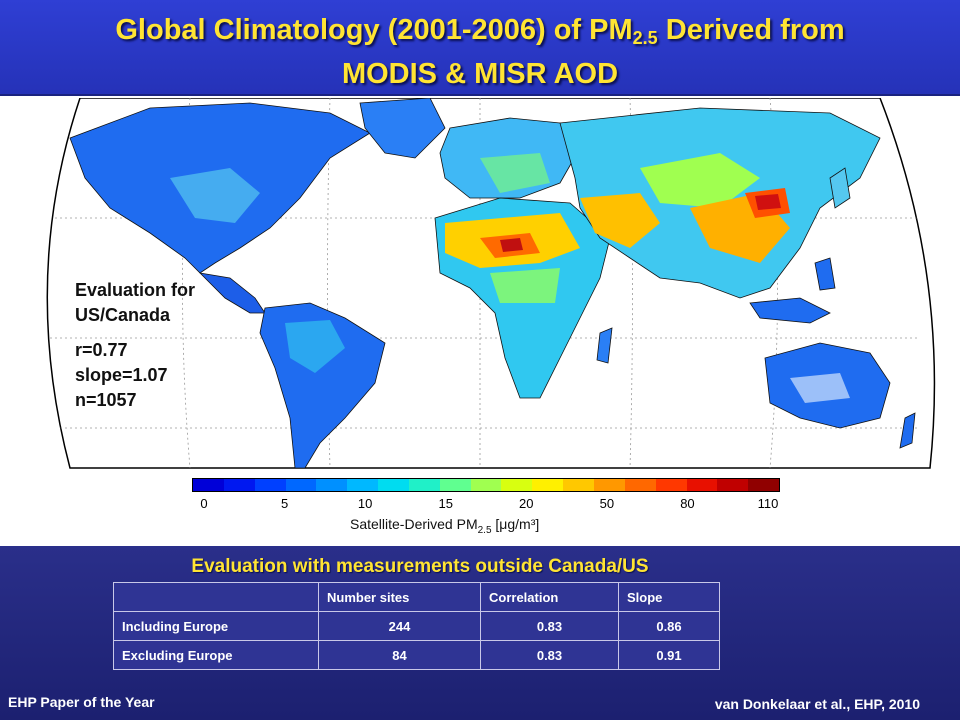  What do you see at coordinates (645, 38) in the screenshot?
I see `title-subscript: 2.5` at bounding box center [645, 38].